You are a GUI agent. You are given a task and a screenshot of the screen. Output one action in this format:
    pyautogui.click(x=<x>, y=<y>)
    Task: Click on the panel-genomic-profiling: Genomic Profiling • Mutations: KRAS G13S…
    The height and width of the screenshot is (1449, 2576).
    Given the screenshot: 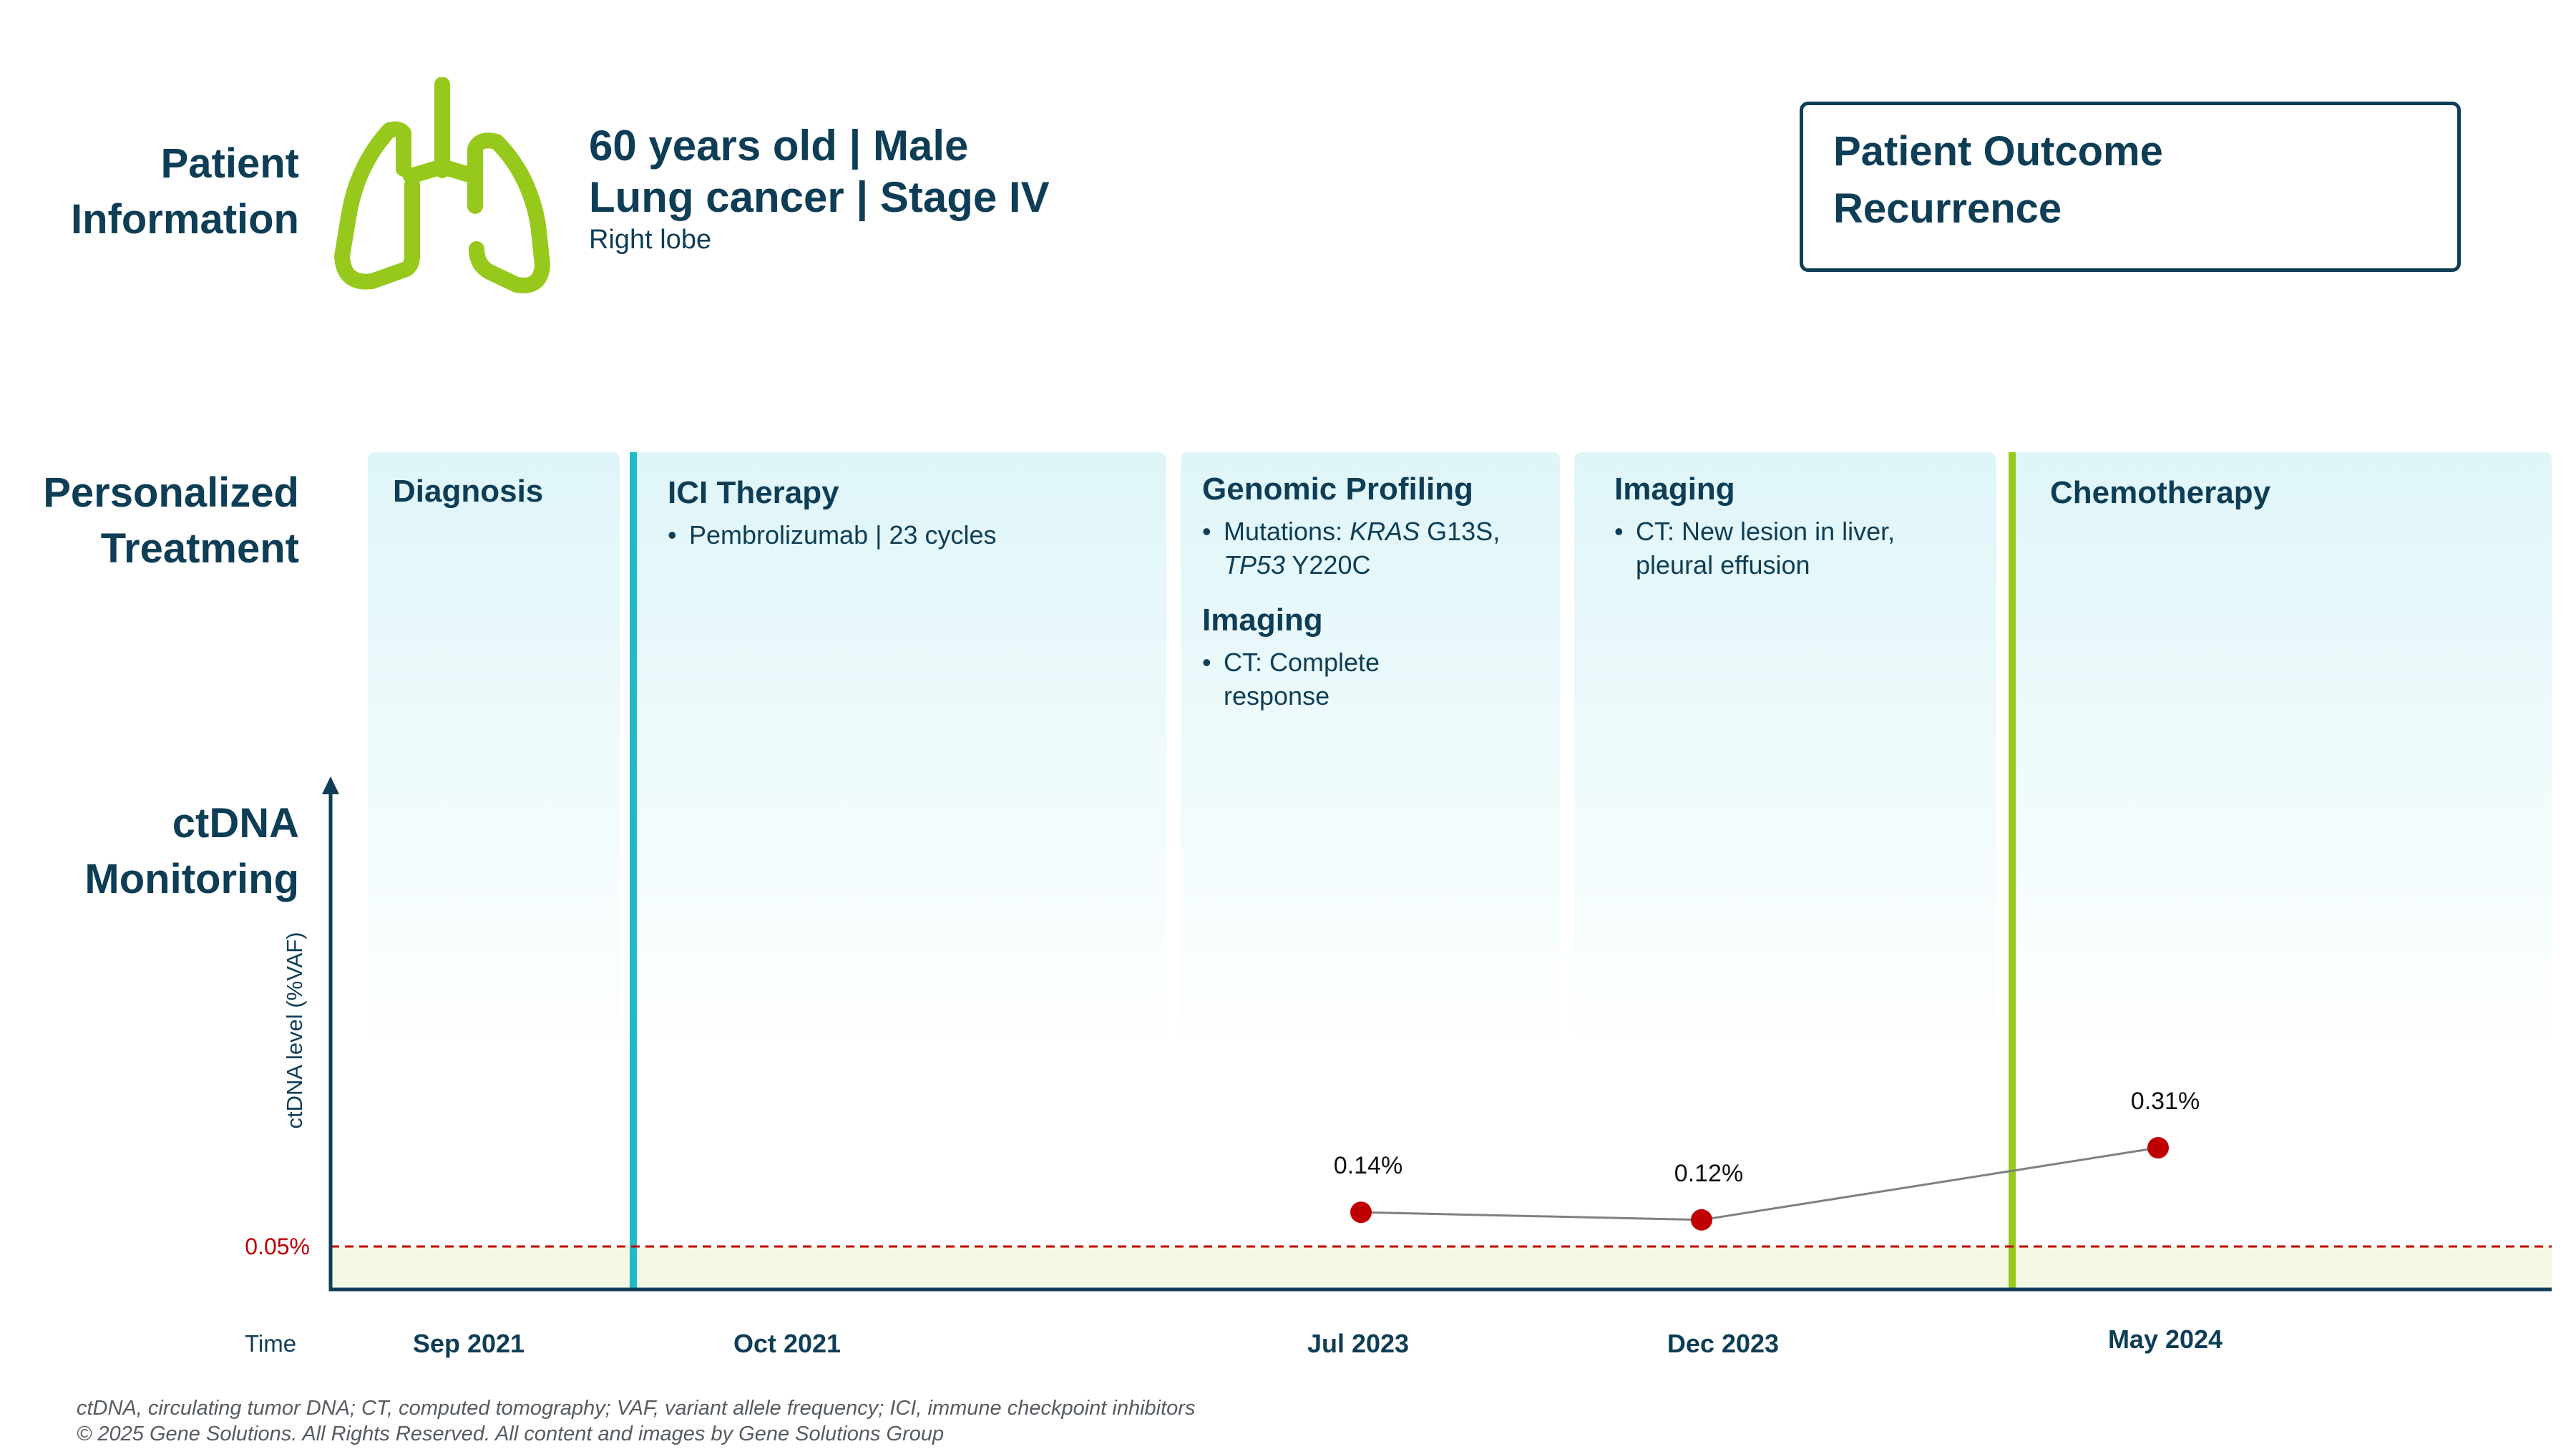 What is the action you would take?
    pyautogui.click(x=1370, y=756)
    